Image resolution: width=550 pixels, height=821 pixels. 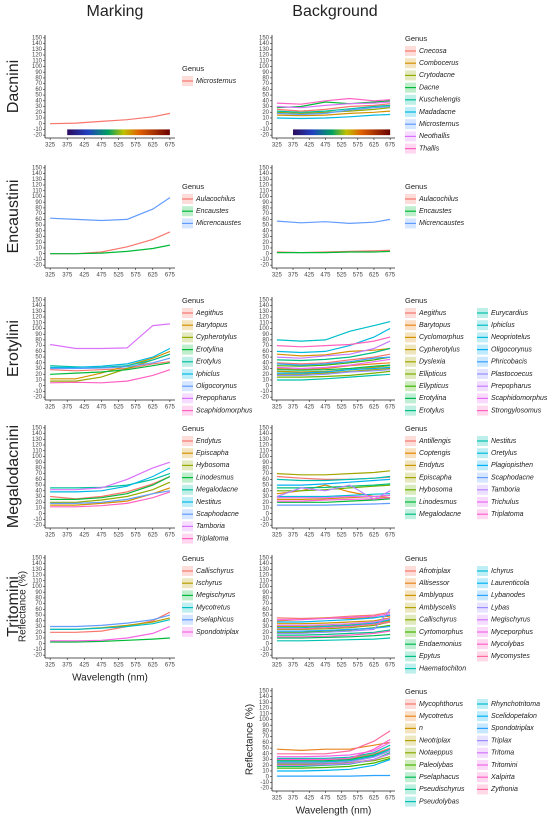 I want to click on legend-label: Neothallis, so click(x=434, y=136).